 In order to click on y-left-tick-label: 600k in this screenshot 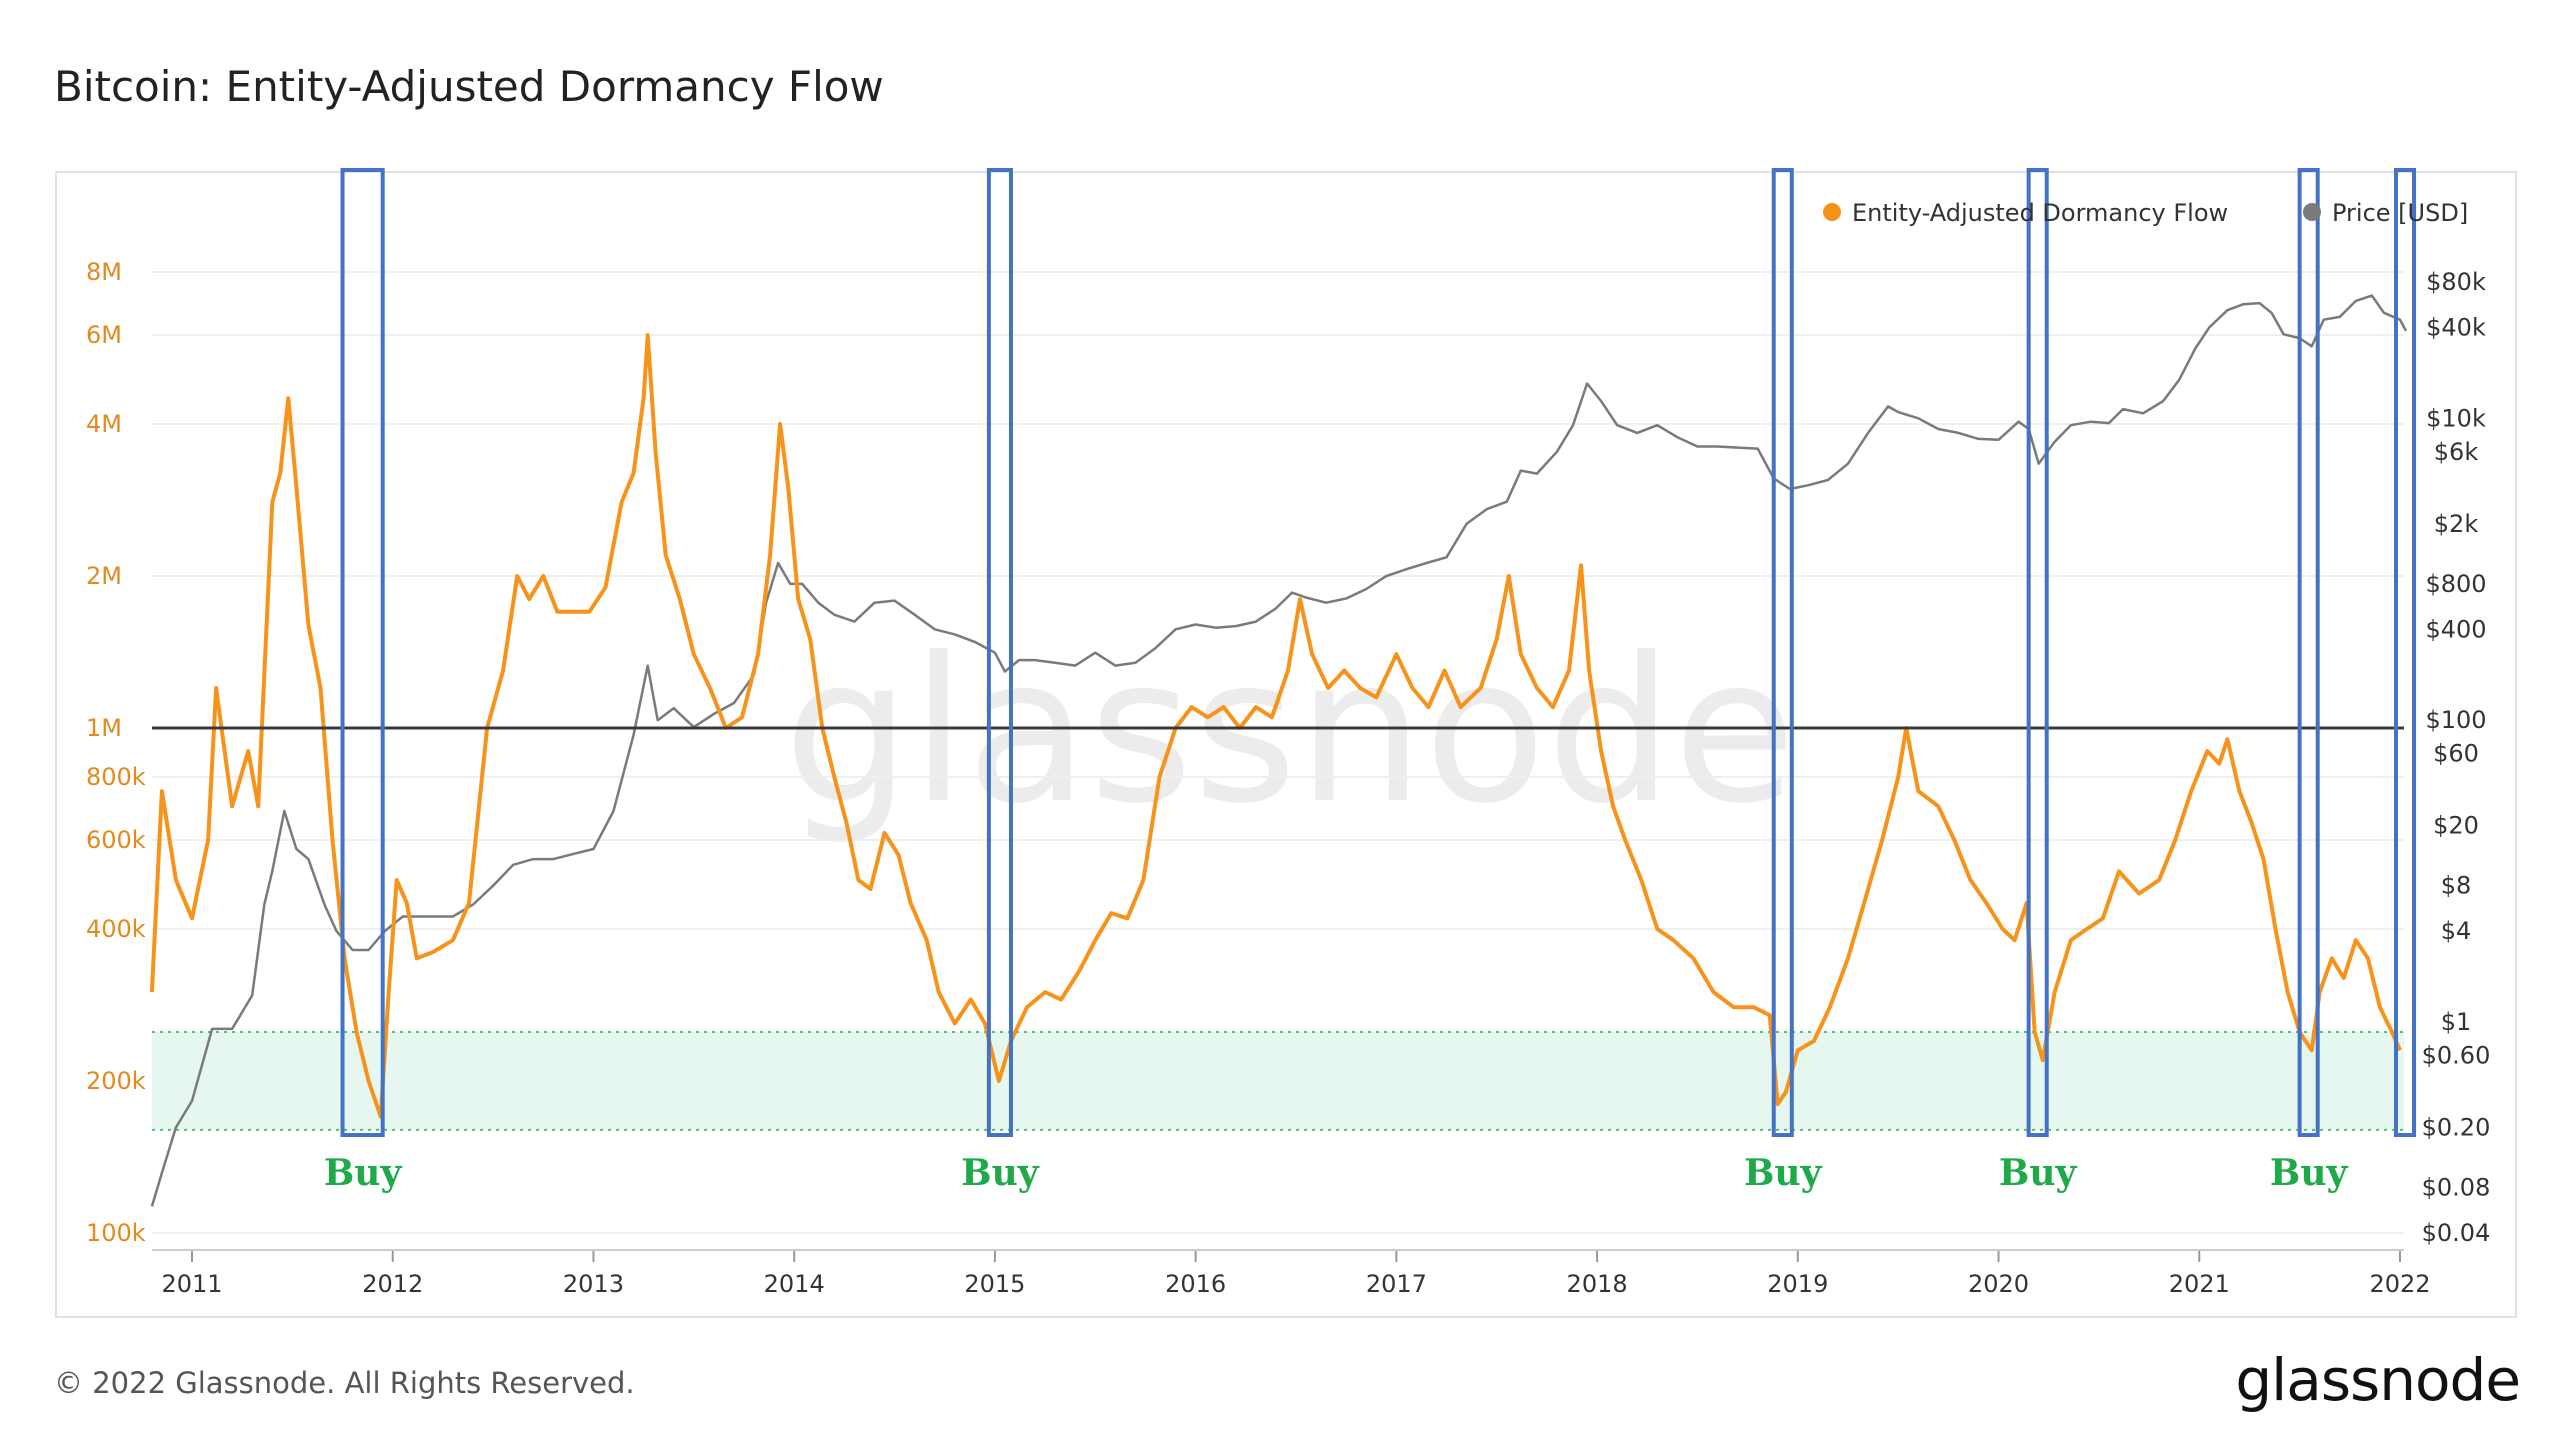, I will do `click(116, 840)`.